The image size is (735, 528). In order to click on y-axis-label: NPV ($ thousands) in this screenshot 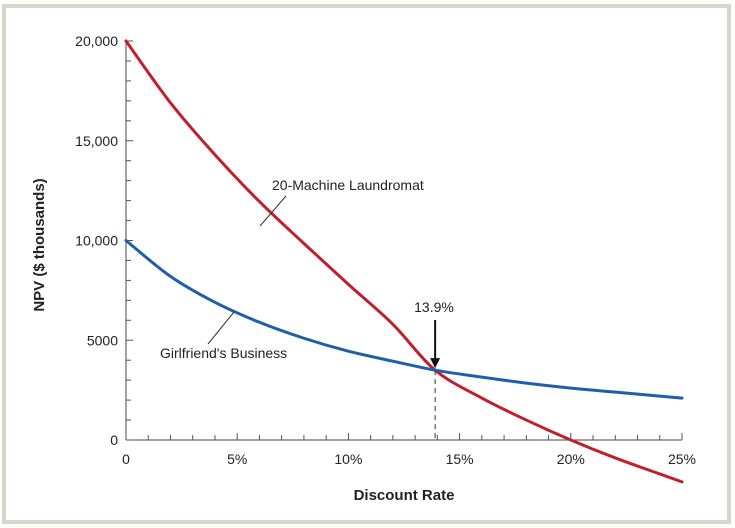, I will do `click(39, 244)`.